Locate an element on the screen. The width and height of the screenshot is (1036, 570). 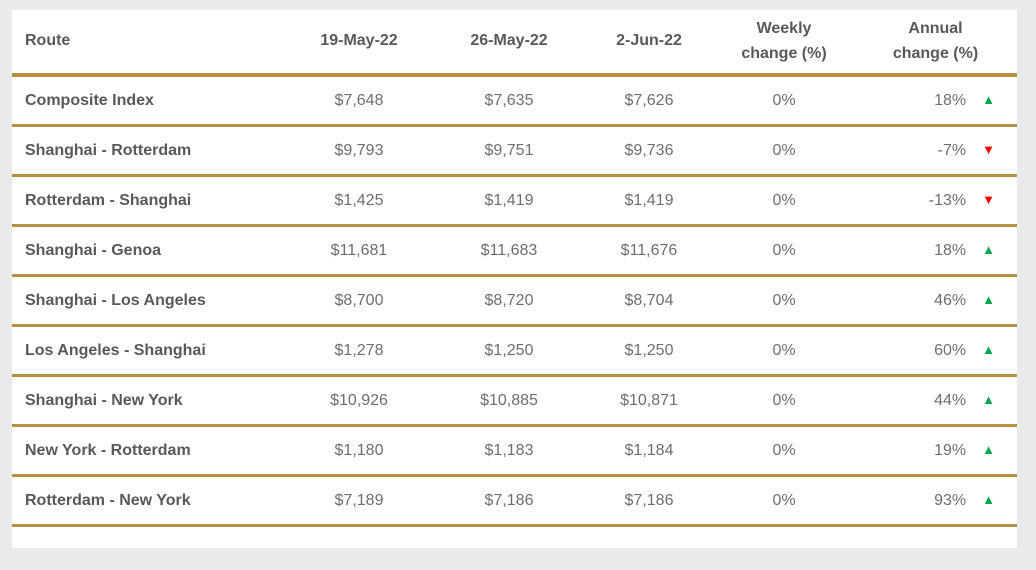
annual-change-value: -7% is located at coordinates (952, 150).